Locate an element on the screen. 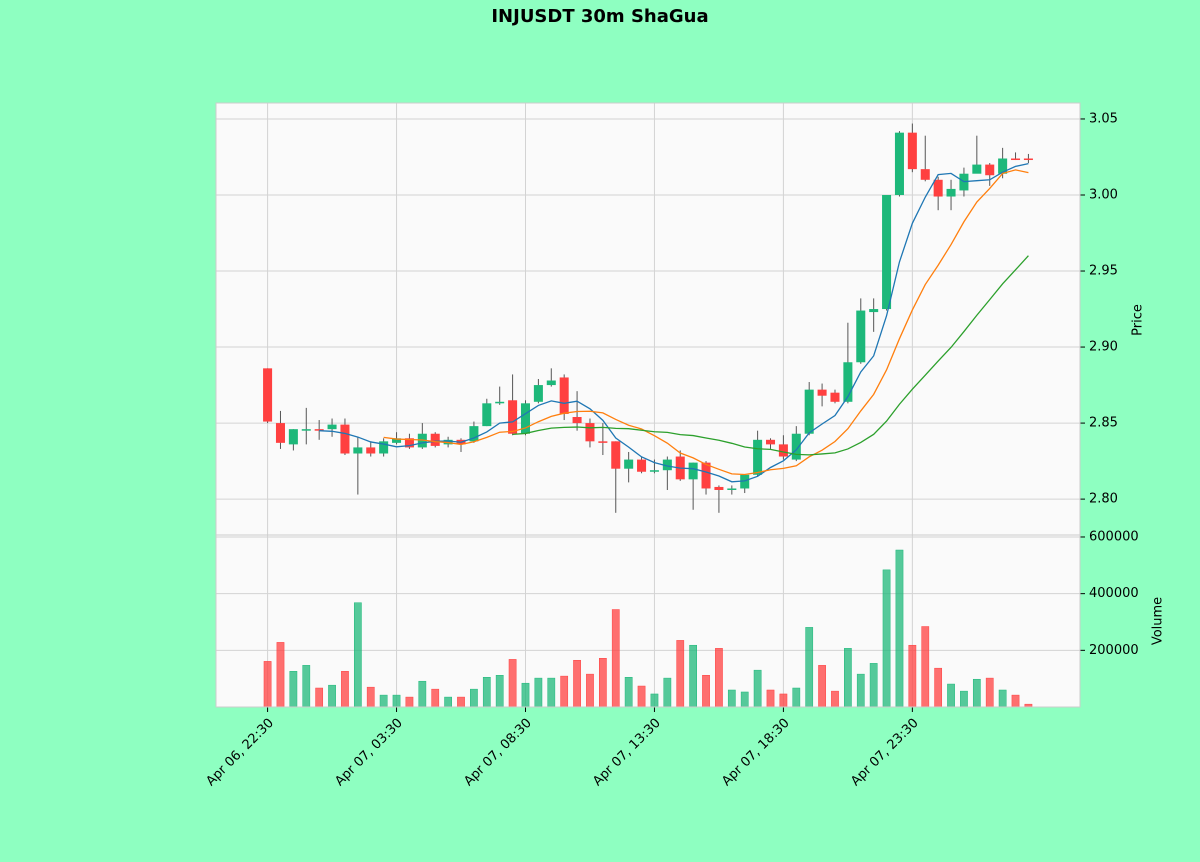 This screenshot has width=1200, height=862. y-tick-label: 400000 is located at coordinates (1114, 593).